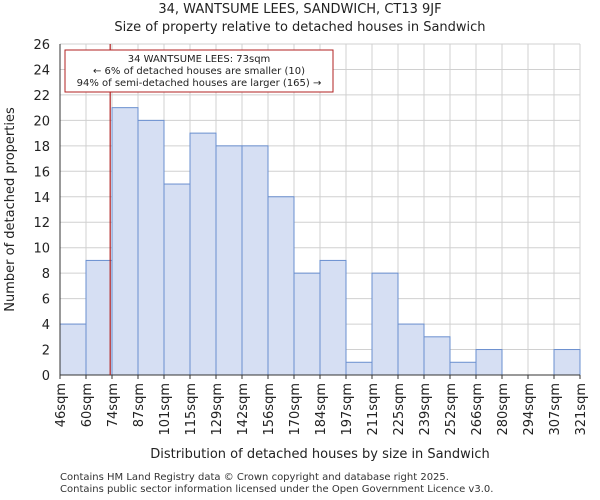  I want to click on x-tick-label: 239sqm, so click(425, 409).